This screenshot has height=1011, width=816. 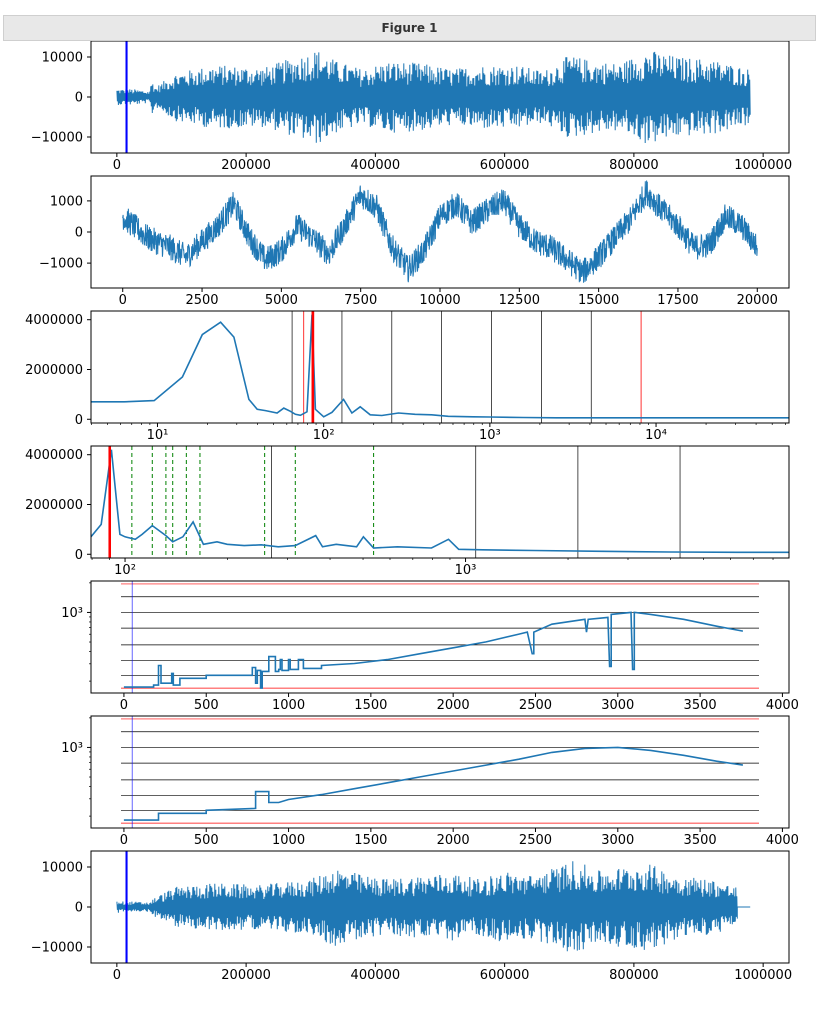 I want to click on series-line-p3, so click(x=440, y=366).